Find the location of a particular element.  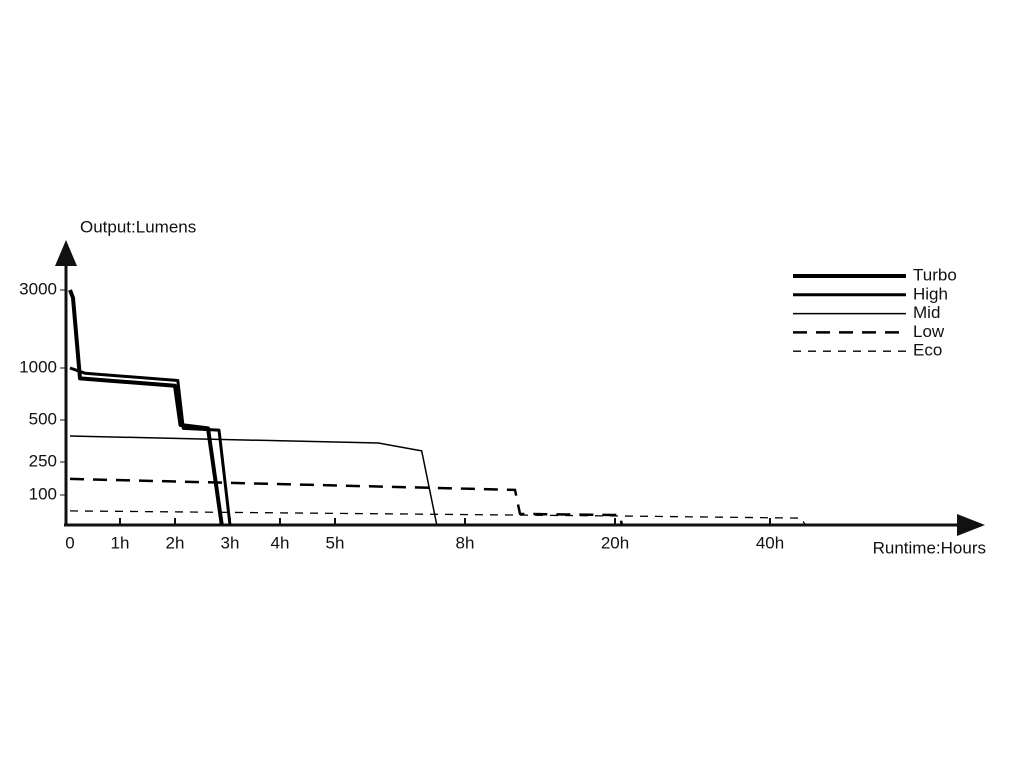

y-tick-label: 250 is located at coordinates (43, 460).